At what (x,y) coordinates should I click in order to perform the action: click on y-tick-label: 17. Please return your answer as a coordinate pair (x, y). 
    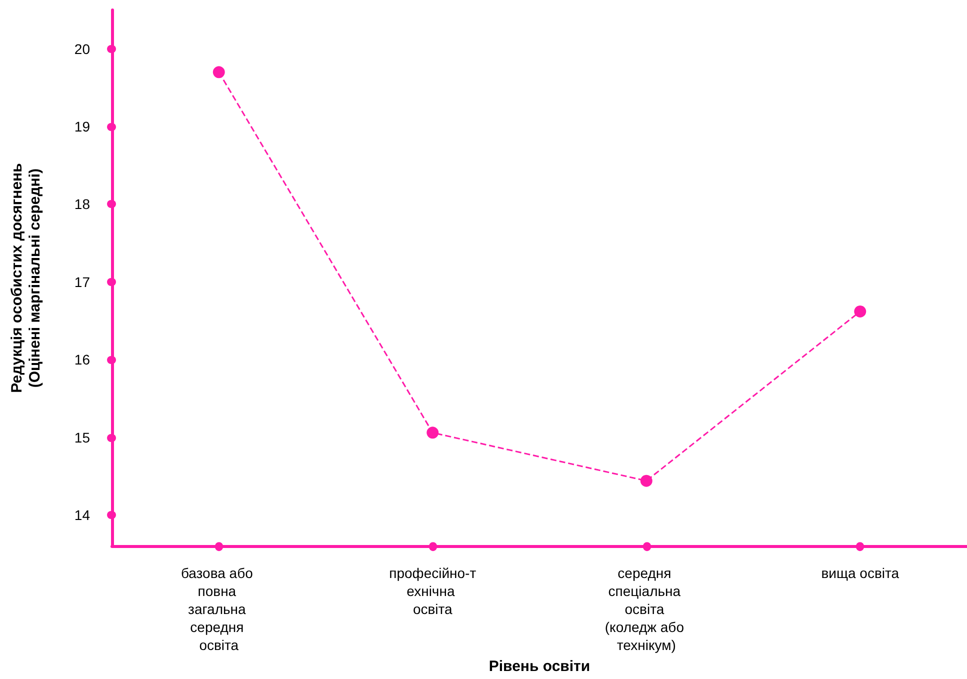
    Looking at the image, I should click on (82, 282).